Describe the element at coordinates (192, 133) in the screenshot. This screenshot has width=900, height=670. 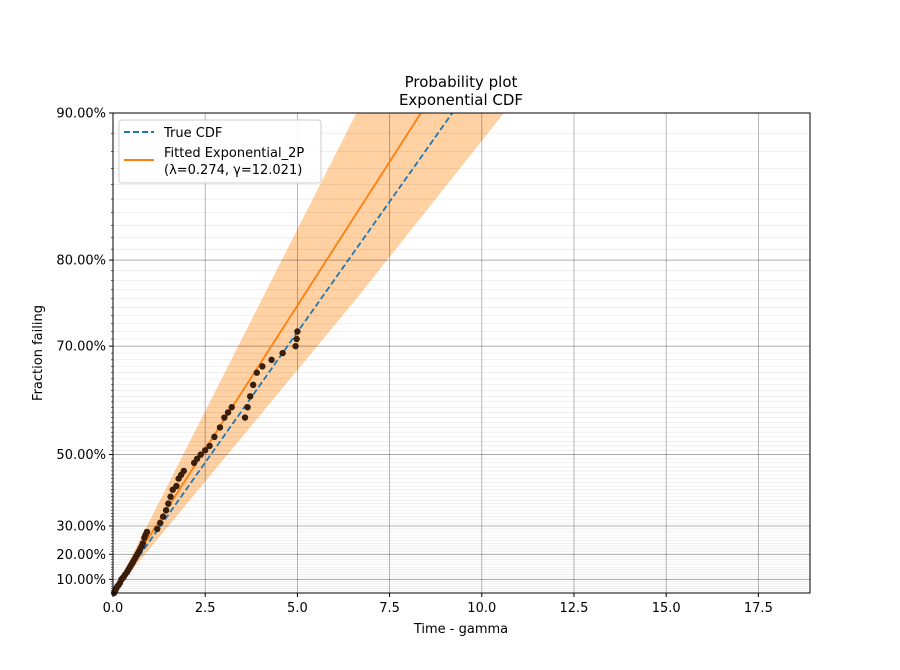
I see `legend-true-cdf-label: True CDF` at that location.